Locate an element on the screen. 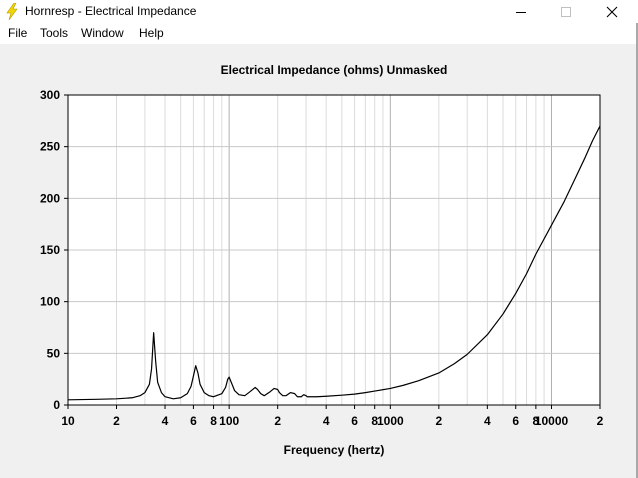 The height and width of the screenshot is (478, 638). y-tick-label: 300 is located at coordinates (50, 95).